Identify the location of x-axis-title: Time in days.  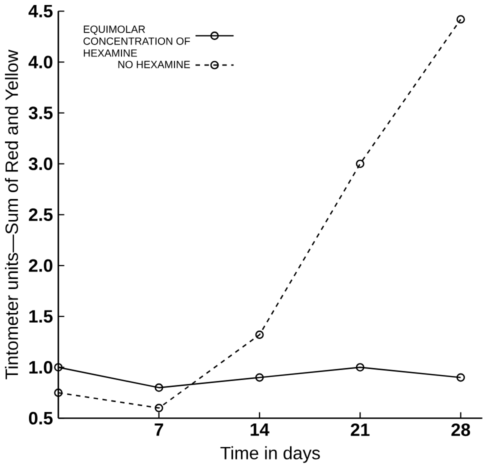
(270, 454).